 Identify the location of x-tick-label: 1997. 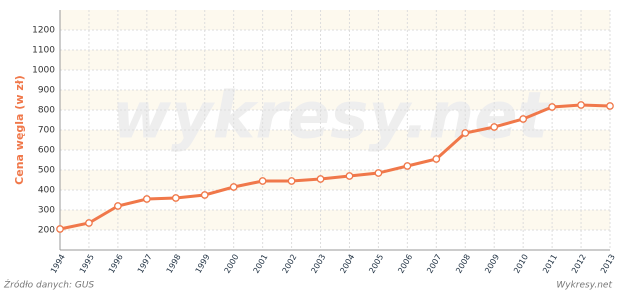
(145, 264).